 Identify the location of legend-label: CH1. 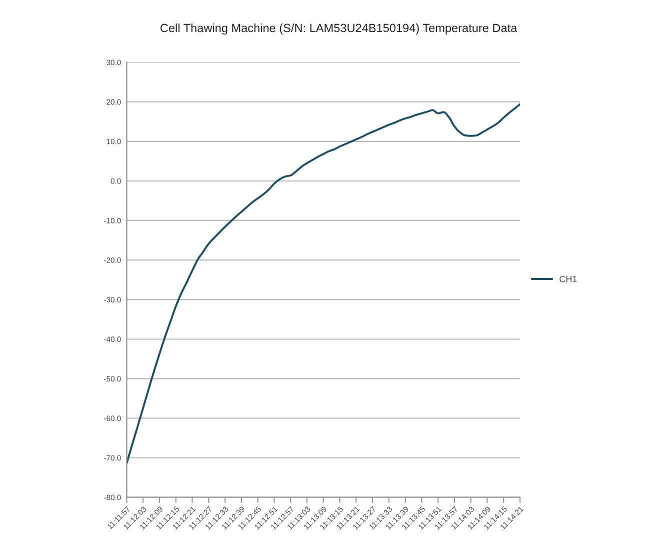
(568, 279).